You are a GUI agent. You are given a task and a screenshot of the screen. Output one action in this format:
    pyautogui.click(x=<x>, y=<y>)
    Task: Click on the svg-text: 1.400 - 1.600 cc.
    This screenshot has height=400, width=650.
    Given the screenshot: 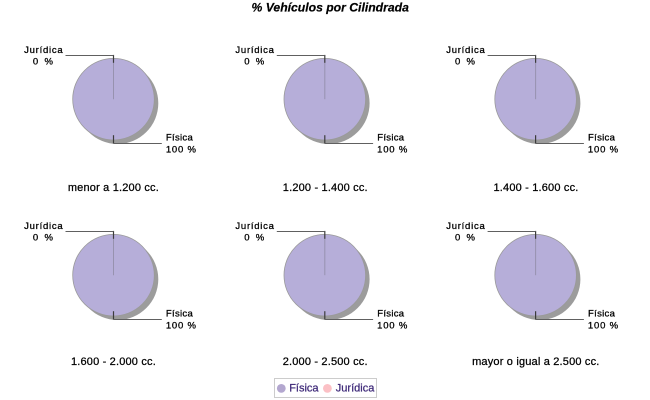 What is the action you would take?
    pyautogui.click(x=535, y=188)
    